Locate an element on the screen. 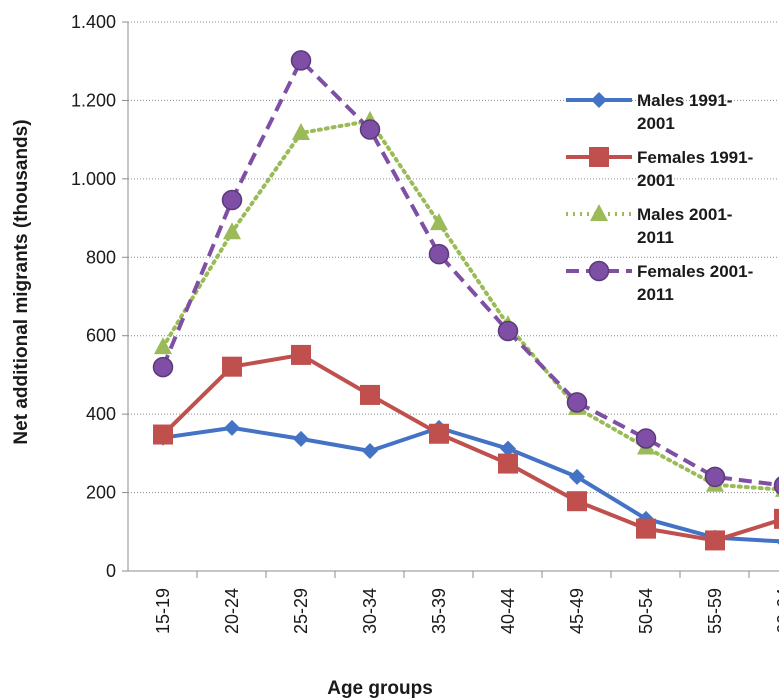 This screenshot has width=779, height=700. x-tick-label: 45-49 is located at coordinates (577, 611).